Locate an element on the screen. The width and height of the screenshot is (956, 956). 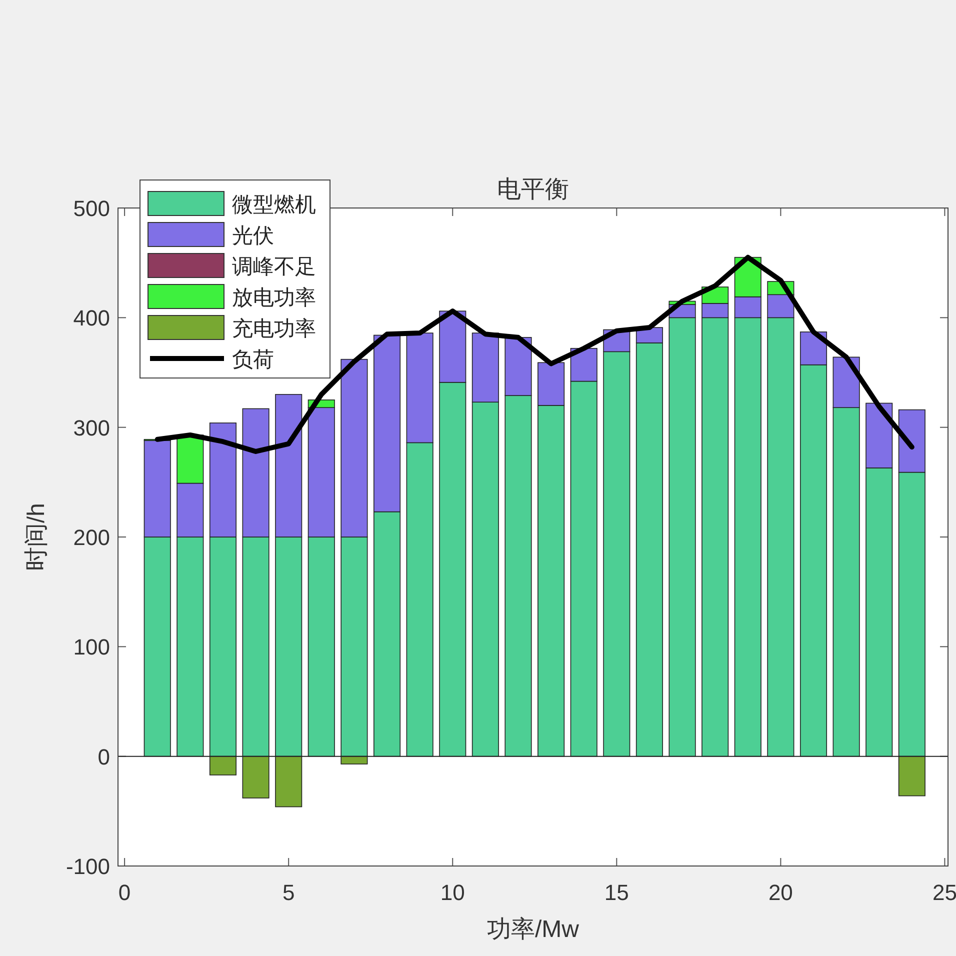
y-tick-label: 500 is located at coordinates (91, 208).